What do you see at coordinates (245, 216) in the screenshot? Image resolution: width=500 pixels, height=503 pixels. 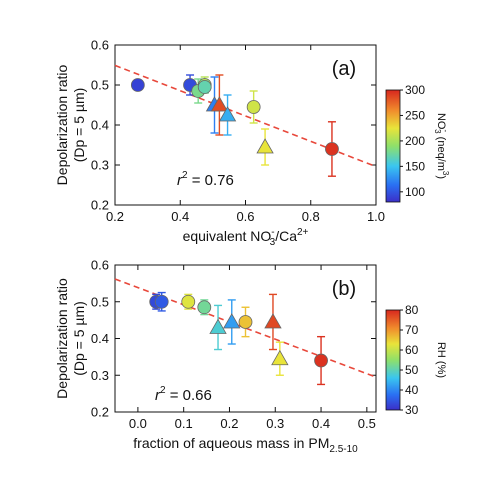 I see `x-tick-label: 0.6` at bounding box center [245, 216].